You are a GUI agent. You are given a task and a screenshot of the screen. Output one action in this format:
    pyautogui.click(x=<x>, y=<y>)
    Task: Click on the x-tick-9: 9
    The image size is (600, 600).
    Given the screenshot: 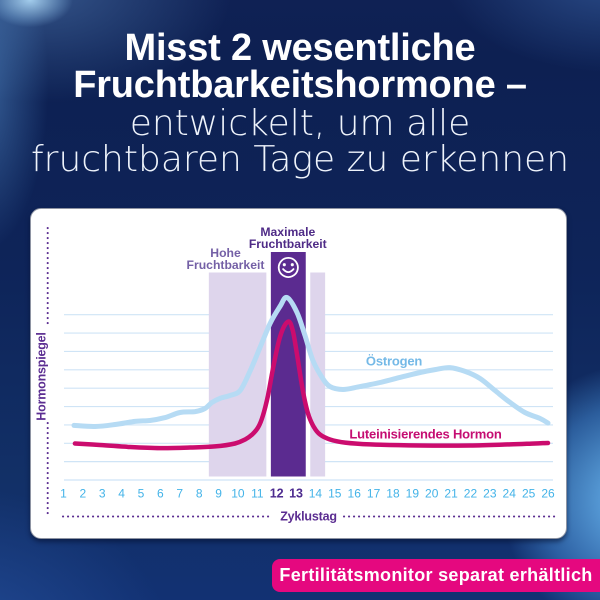 What is the action you would take?
    pyautogui.click(x=218, y=494)
    